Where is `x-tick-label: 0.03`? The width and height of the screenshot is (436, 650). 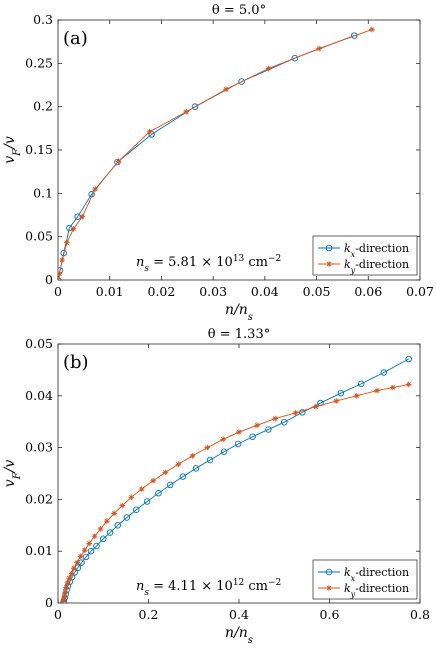
x-tick-label: 0.03 is located at coordinates (213, 291).